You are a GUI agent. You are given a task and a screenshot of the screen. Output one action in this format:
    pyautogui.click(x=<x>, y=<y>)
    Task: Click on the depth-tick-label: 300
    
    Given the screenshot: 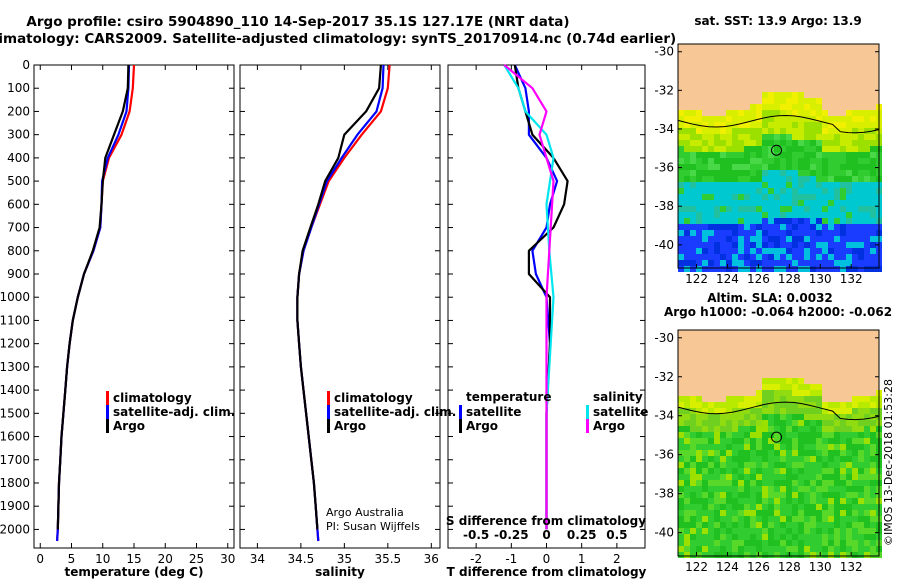 What is the action you would take?
    pyautogui.click(x=18, y=135)
    